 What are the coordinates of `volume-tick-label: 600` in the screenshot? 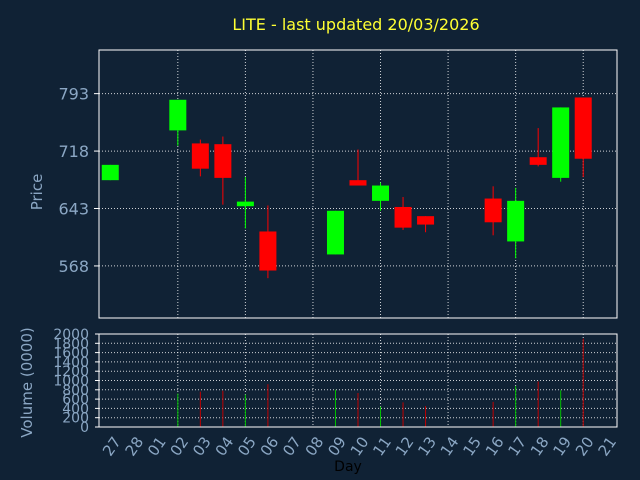 It's located at (75, 400).